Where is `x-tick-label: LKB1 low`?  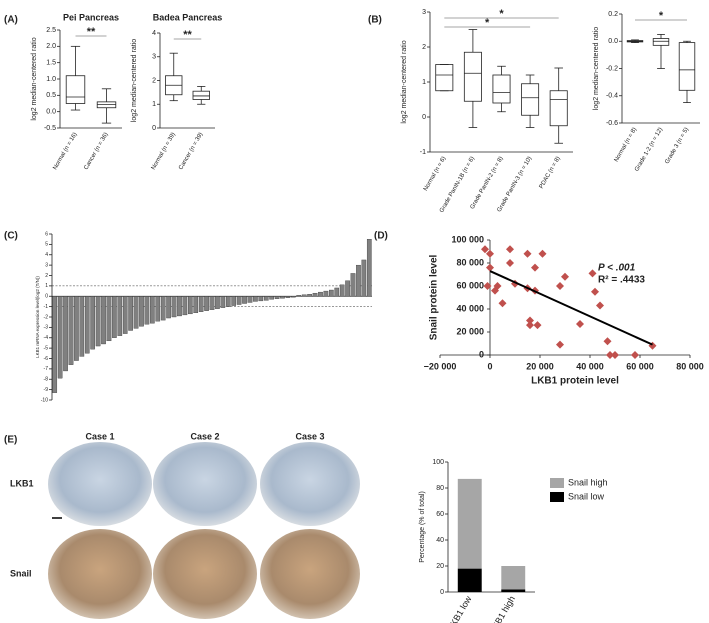
x-tick-label: LKB1 low is located at coordinates (460, 608).